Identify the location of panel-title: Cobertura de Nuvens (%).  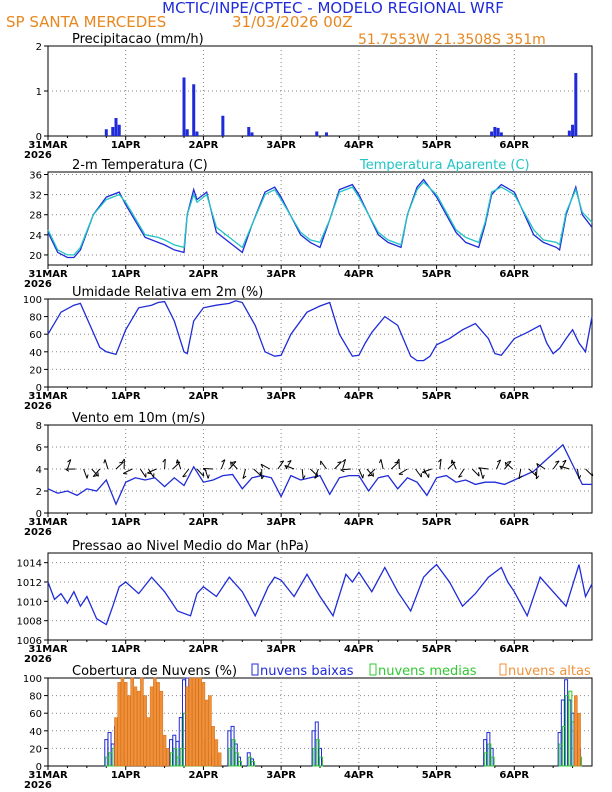
(154, 671).